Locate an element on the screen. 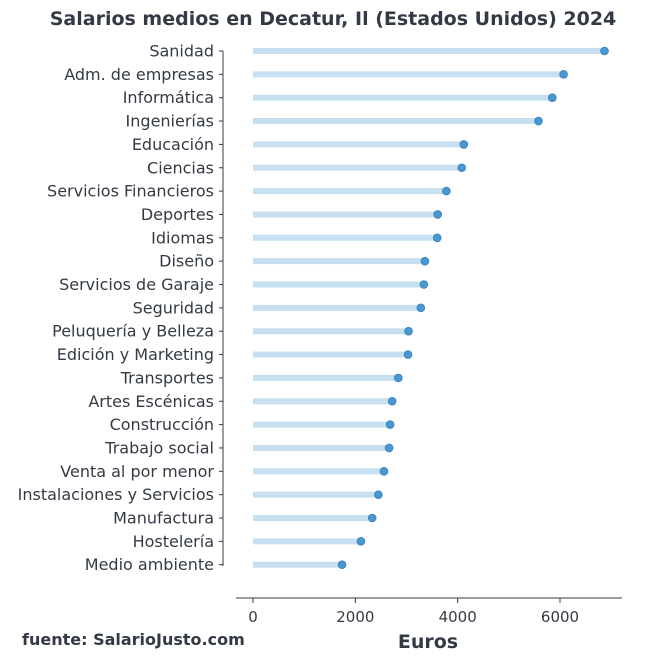 This screenshot has height=662, width=654. category-label: Medio ambiente is located at coordinates (149, 564).